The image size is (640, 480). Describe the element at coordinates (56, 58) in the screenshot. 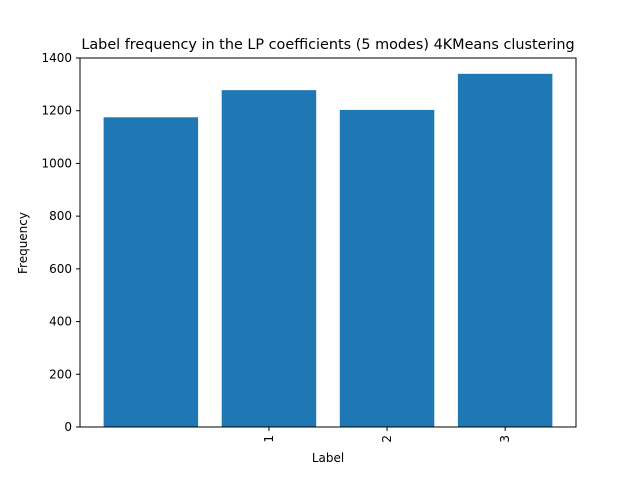

I see `y-tick-label: 1400` at that location.